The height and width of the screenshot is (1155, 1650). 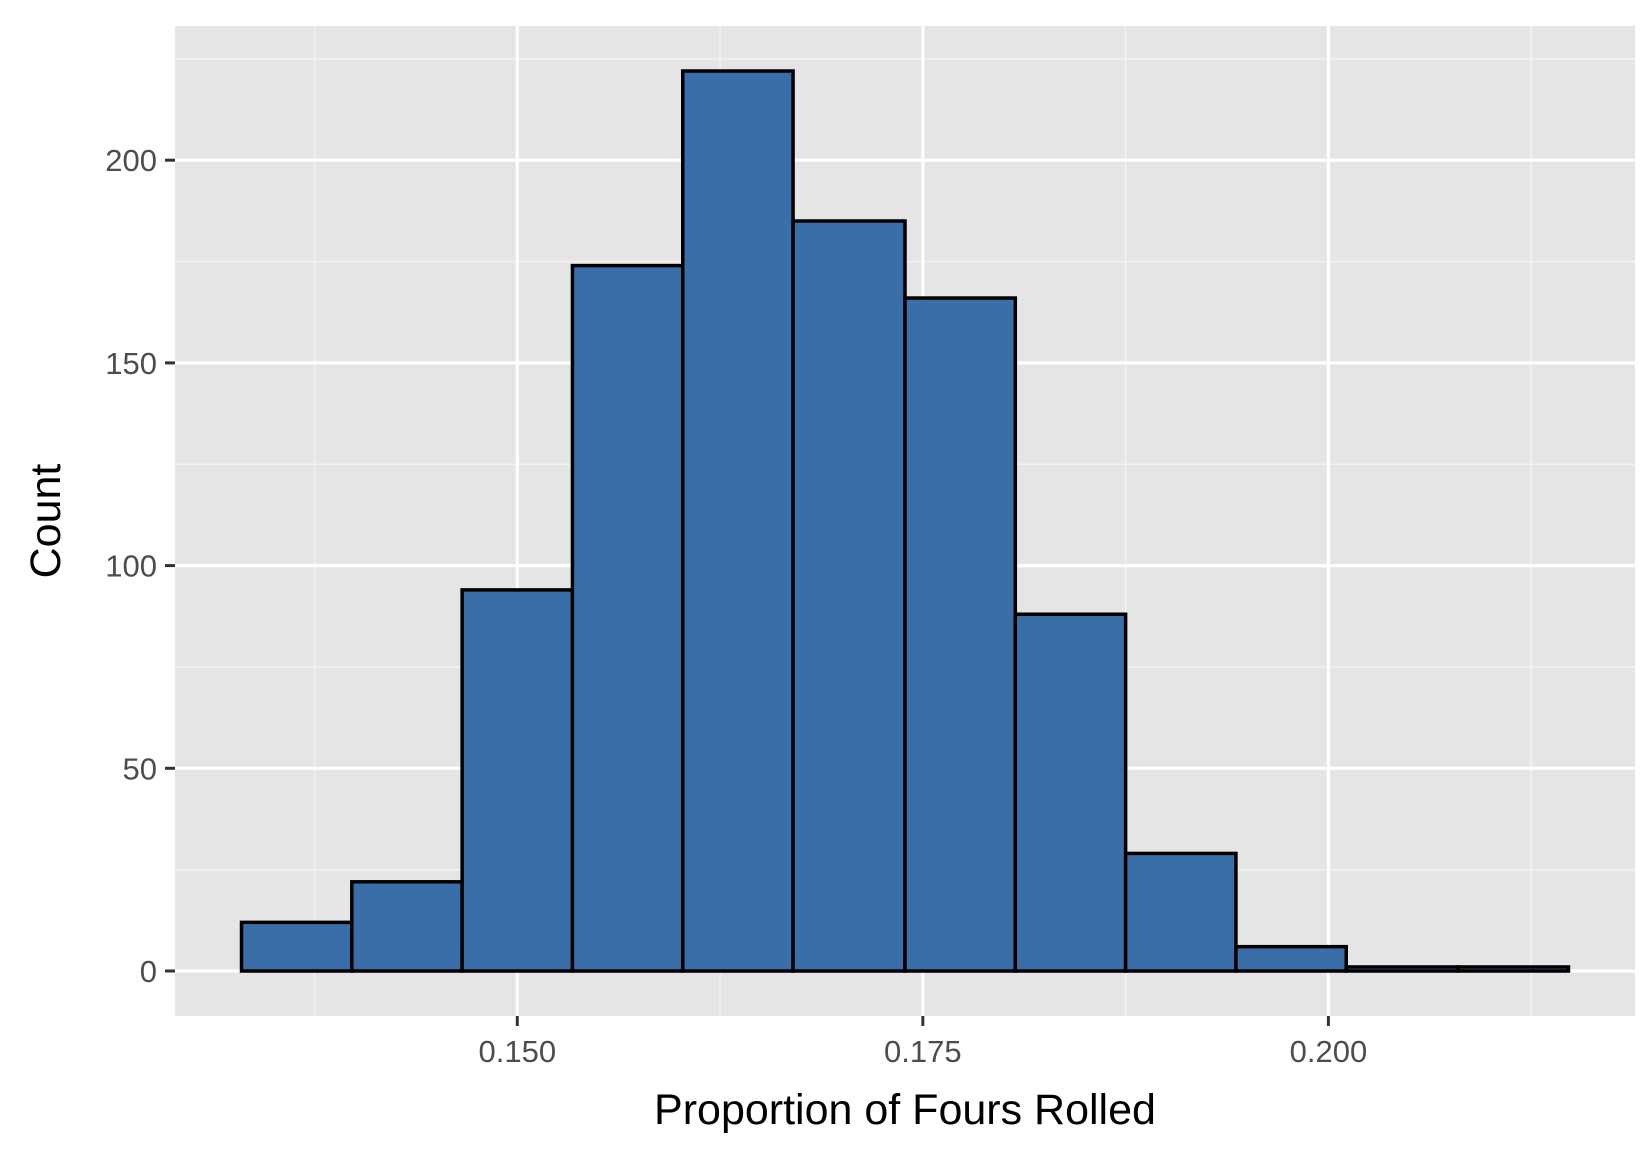 What do you see at coordinates (131, 160) in the screenshot?
I see `y-tick-label: 200` at bounding box center [131, 160].